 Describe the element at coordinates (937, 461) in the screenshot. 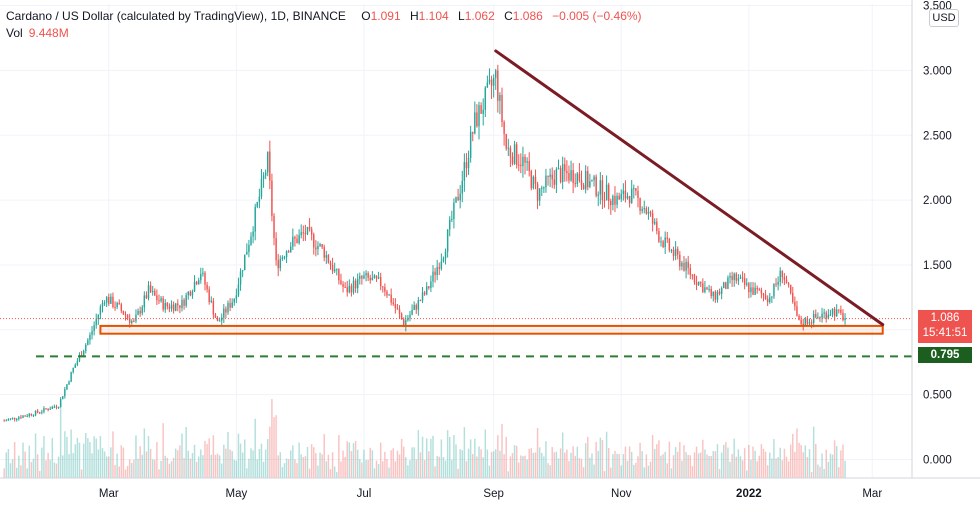

I see `price-tick-label: 0.000` at that location.